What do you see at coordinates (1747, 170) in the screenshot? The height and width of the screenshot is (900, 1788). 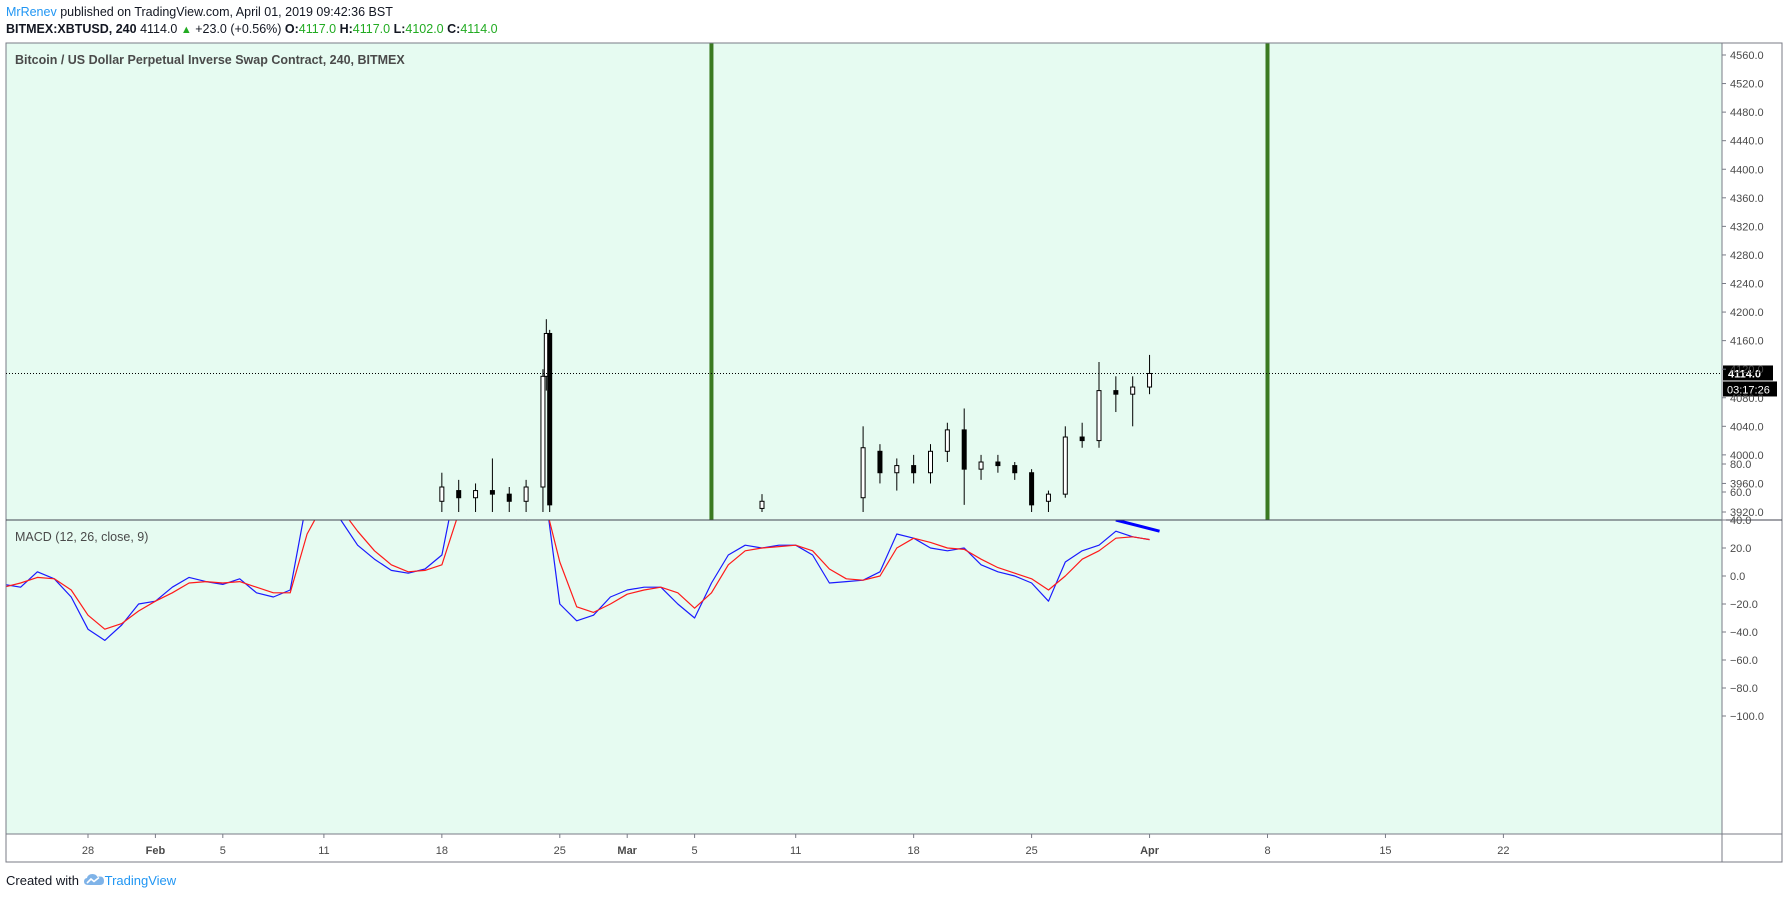 I see `price-tick-label: 4400.0` at bounding box center [1747, 170].